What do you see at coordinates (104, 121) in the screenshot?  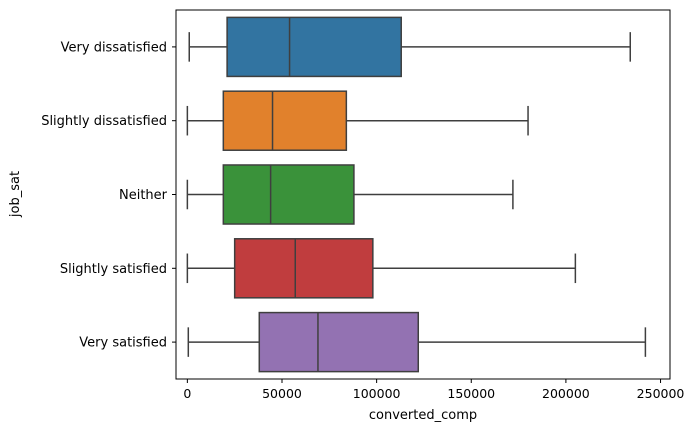 I see `y-tick-label-slightly-dissatisfied: Slightly dissatisfied` at bounding box center [104, 121].